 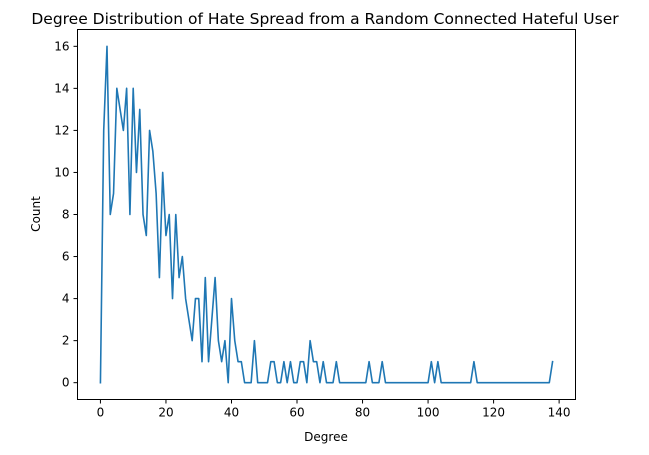 I want to click on y-tick-label: 10, so click(x=61, y=172).